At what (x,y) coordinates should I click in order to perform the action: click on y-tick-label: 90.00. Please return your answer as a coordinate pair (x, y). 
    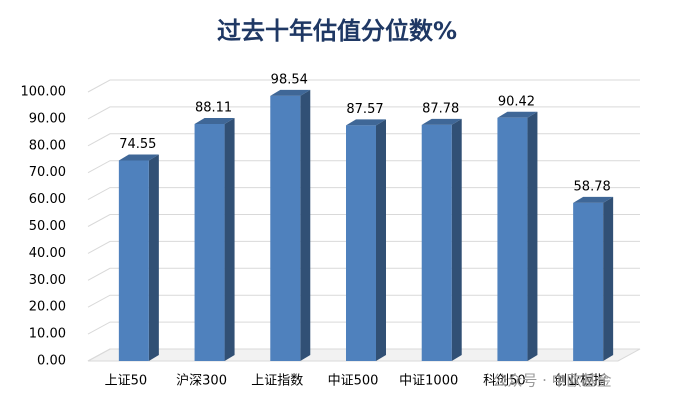
    Looking at the image, I should click on (47, 118).